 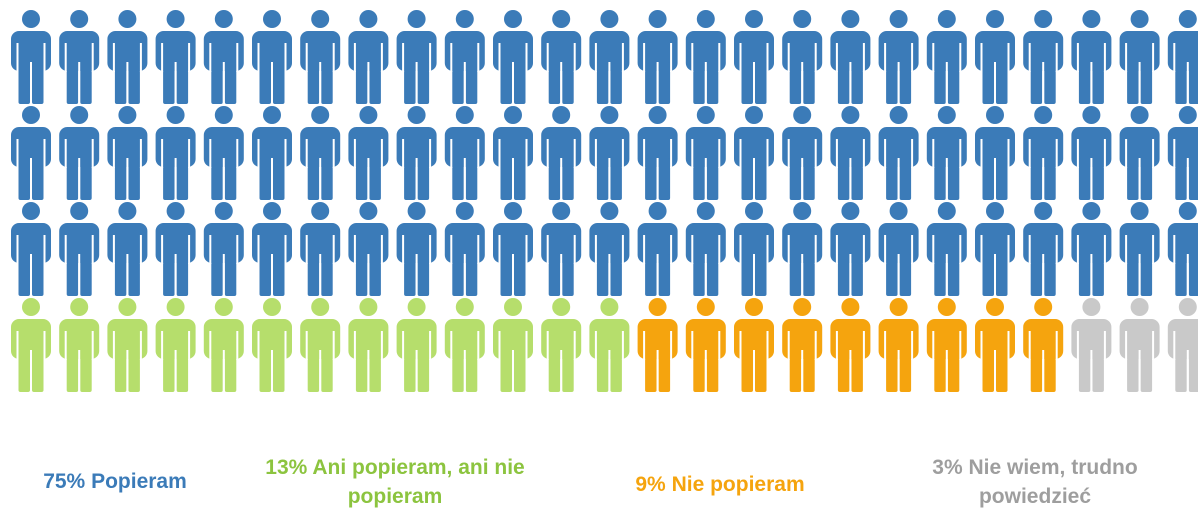 What do you see at coordinates (115, 481) in the screenshot?
I see `legend-label: 75% Popieram` at bounding box center [115, 481].